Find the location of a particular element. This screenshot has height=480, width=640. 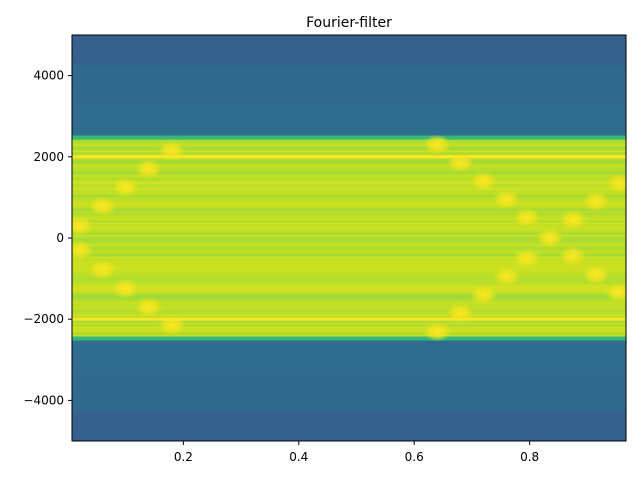

y-tick-label: 2000 is located at coordinates (48, 157).